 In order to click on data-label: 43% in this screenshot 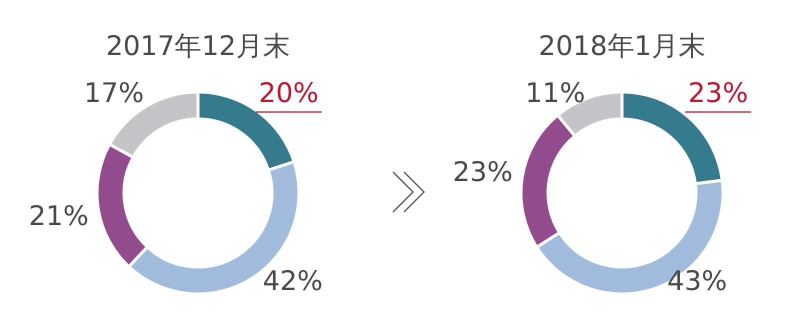, I will do `click(697, 281)`.